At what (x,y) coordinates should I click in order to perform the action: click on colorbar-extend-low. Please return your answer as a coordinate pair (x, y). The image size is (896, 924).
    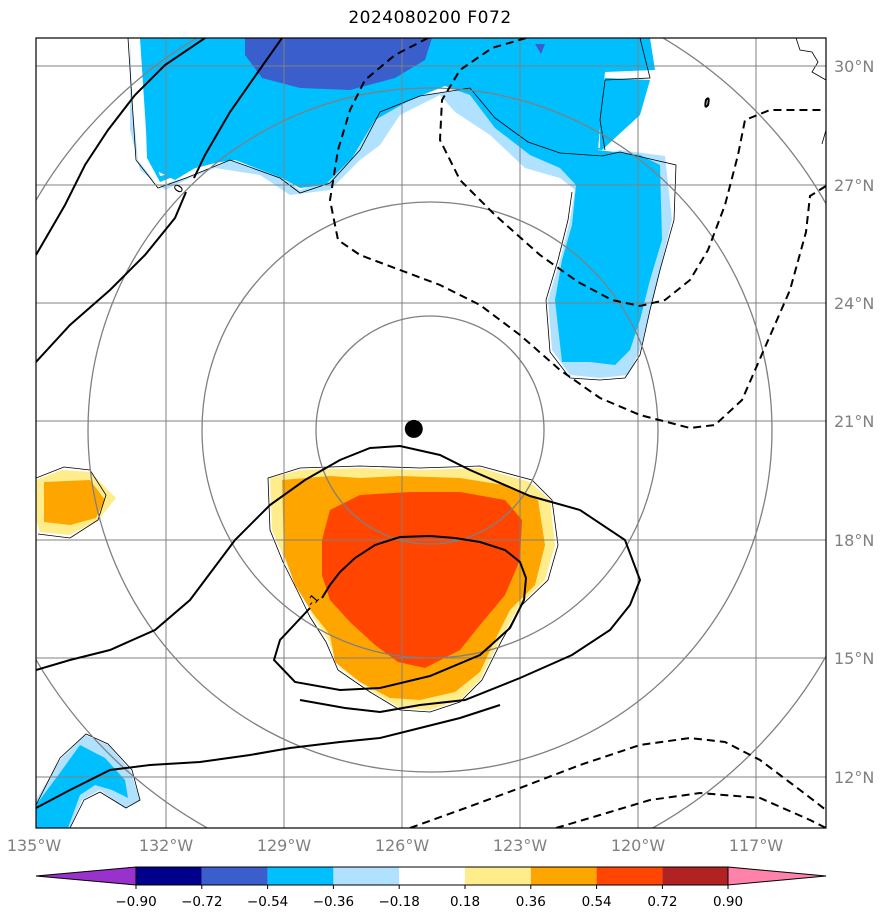
    Looking at the image, I should click on (86, 876).